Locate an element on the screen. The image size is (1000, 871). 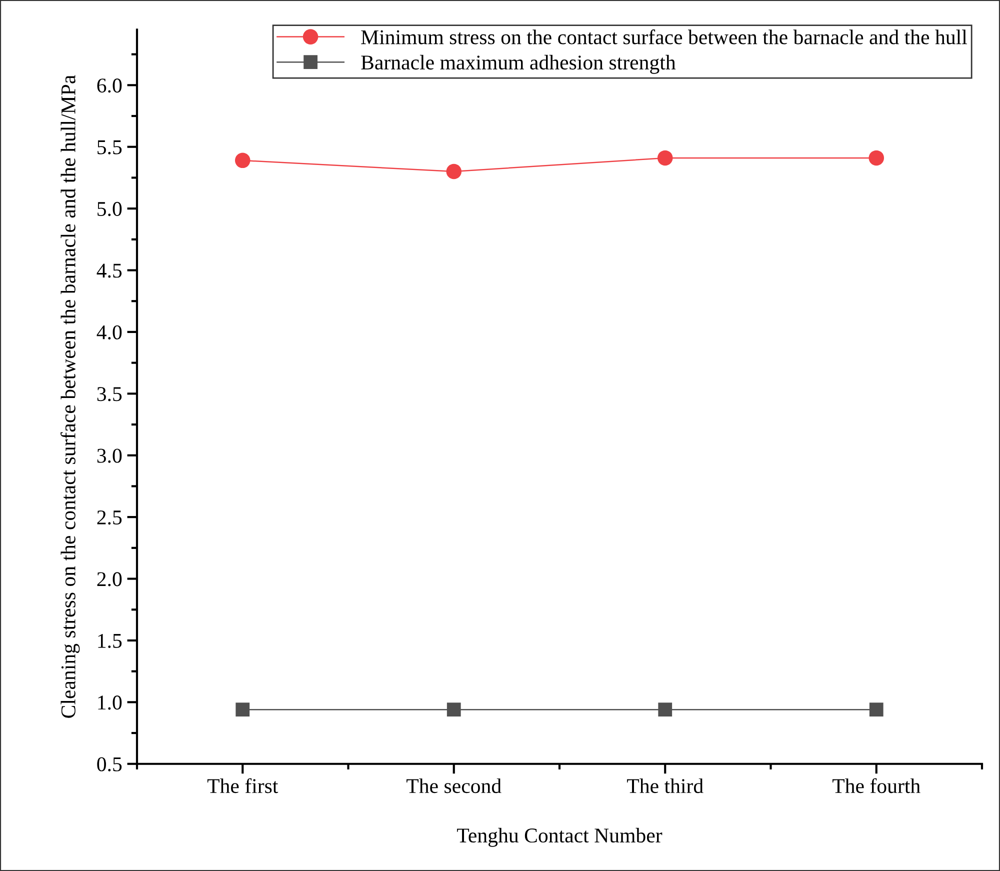
y-tick-label: 5.5 is located at coordinates (110, 147).